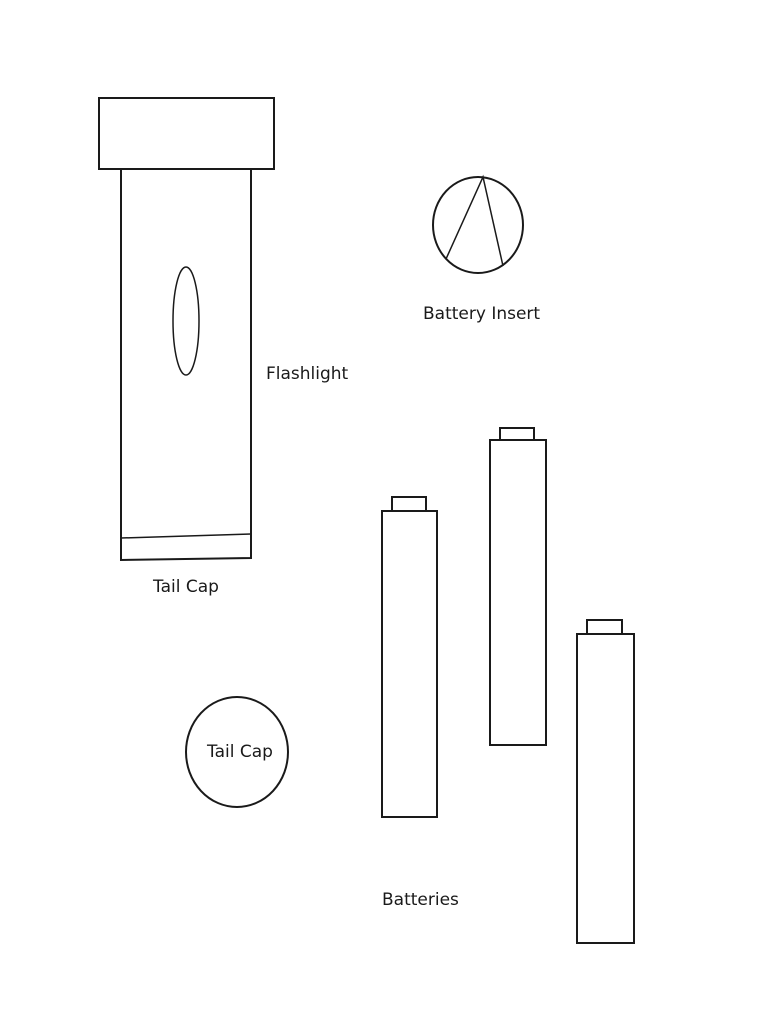 This screenshot has height=1024, width=760. What do you see at coordinates (186, 321) in the screenshot?
I see `flashlight-switch-window` at bounding box center [186, 321].